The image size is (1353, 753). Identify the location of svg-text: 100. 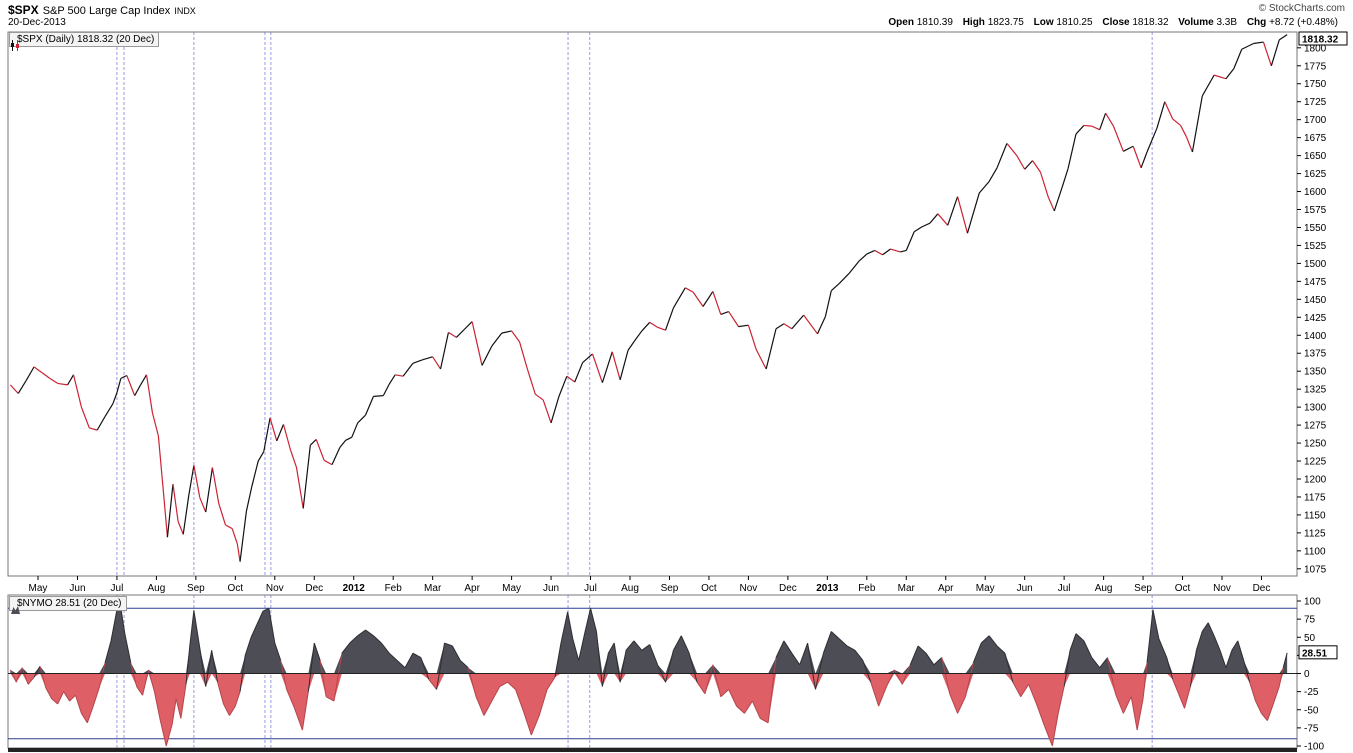
(1312, 602).